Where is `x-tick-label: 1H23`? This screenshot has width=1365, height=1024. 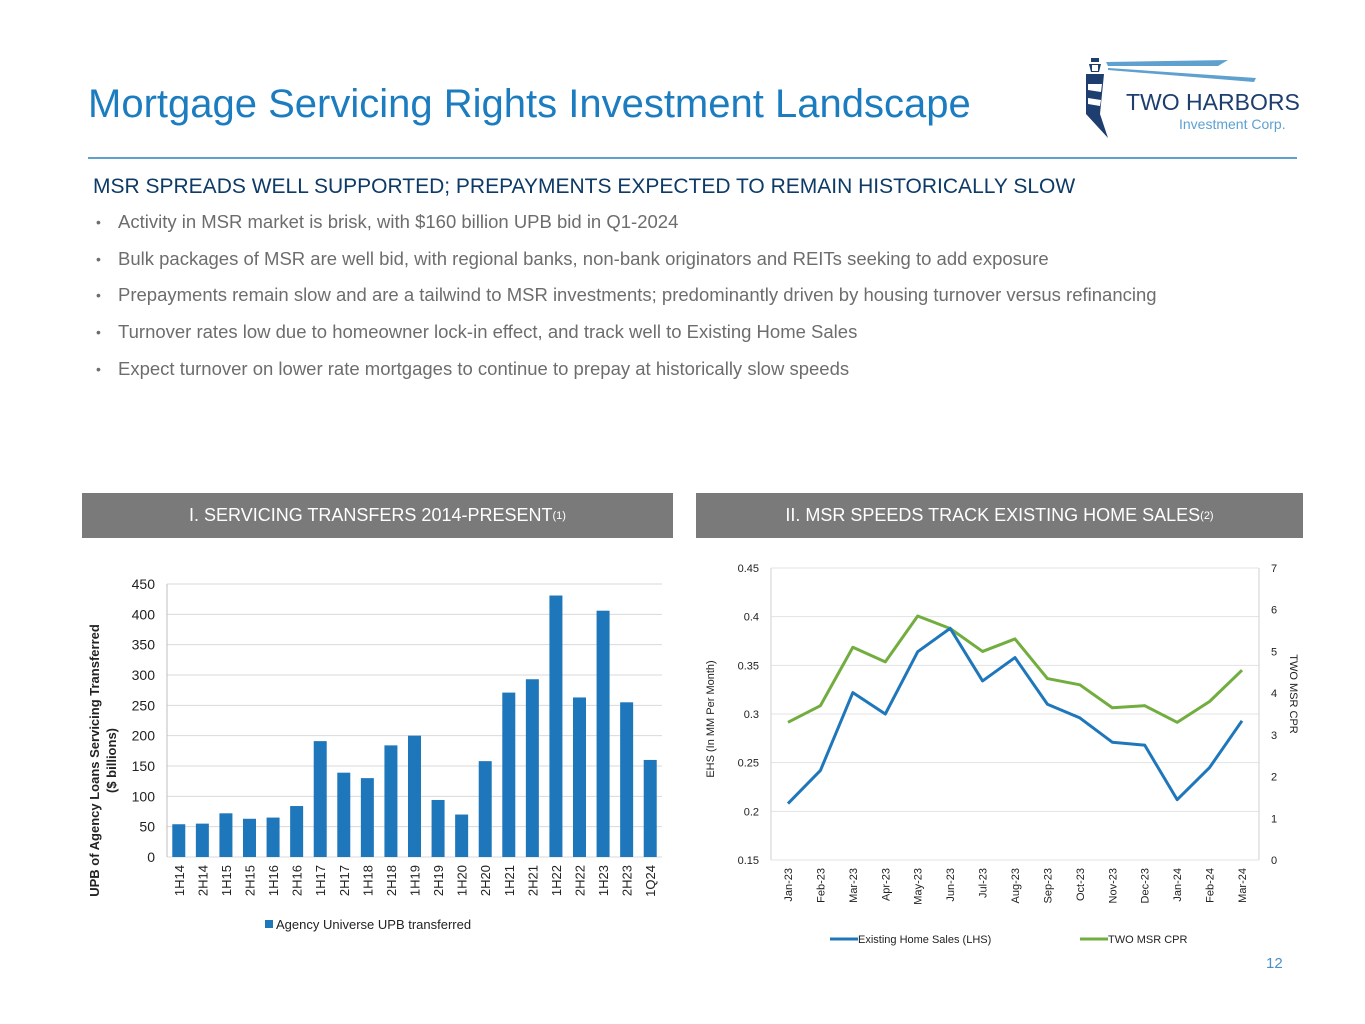 x-tick-label: 1H23 is located at coordinates (603, 880).